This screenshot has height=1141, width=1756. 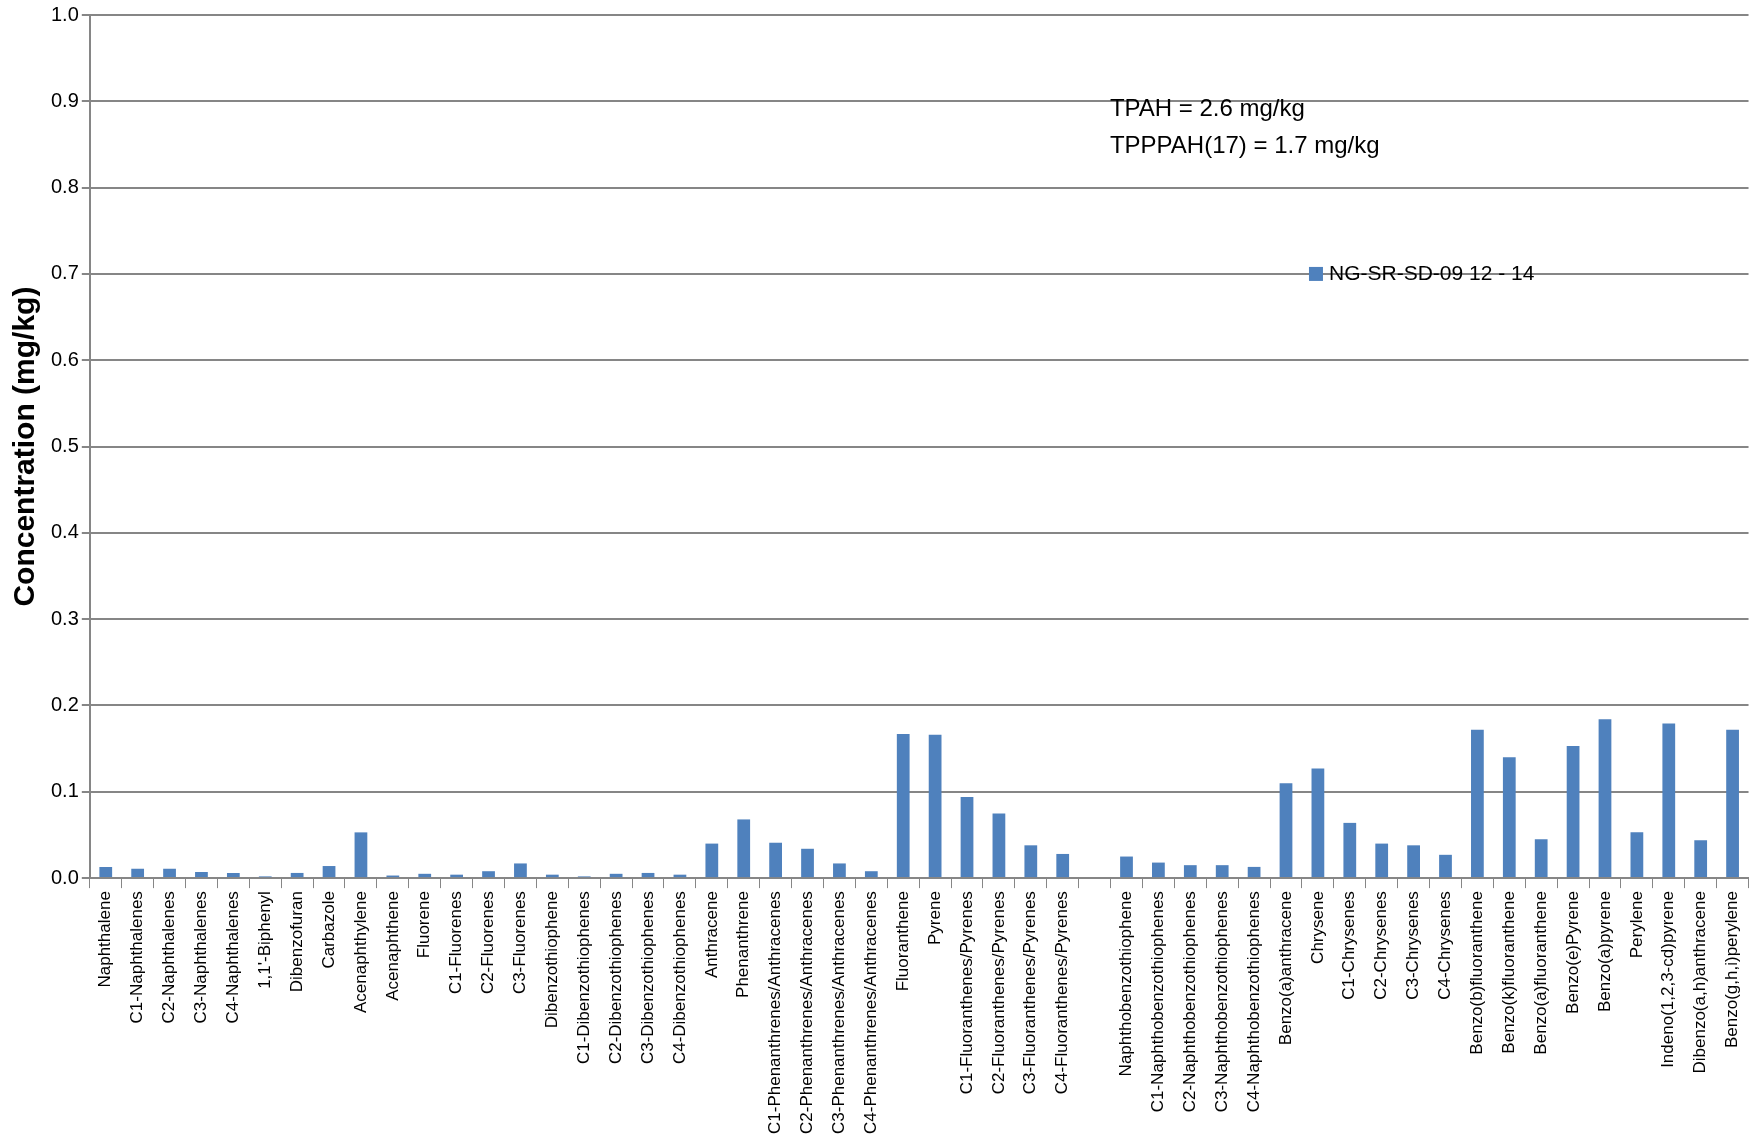 What do you see at coordinates (64, 13) in the screenshot?
I see `y-tick-label: 1.0` at bounding box center [64, 13].